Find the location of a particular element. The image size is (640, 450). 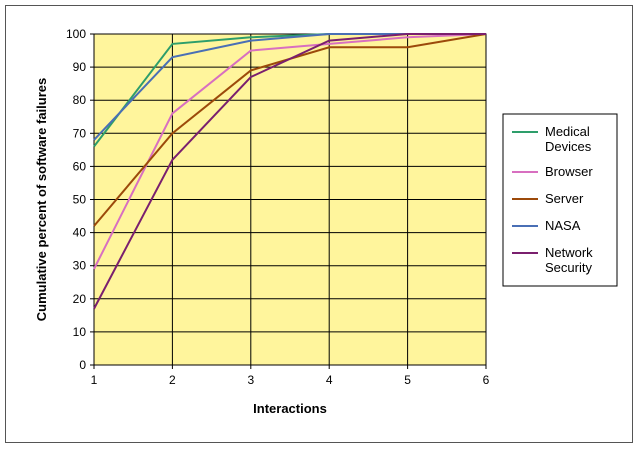

x-axis-ticks: 1 2 3 4 5 6 is located at coordinates (290, 376).